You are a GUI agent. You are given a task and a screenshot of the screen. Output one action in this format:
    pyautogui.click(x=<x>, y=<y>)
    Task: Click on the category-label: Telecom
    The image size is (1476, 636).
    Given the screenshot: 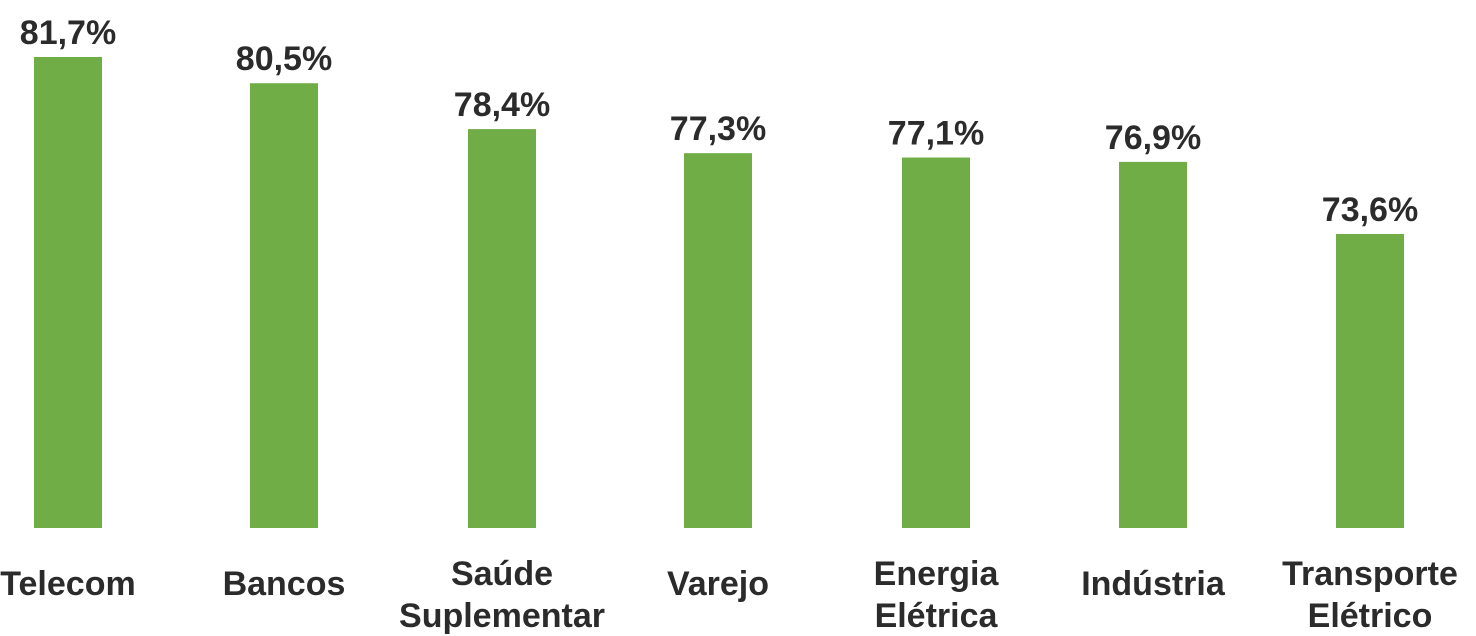 What is the action you would take?
    pyautogui.click(x=67, y=584)
    